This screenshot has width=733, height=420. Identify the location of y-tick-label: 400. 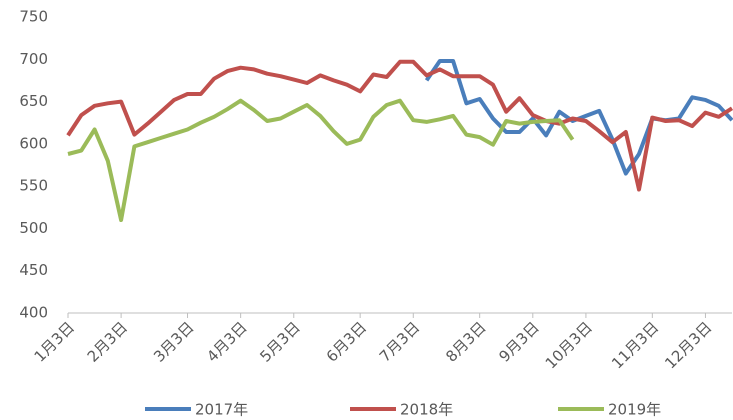
(33, 313).